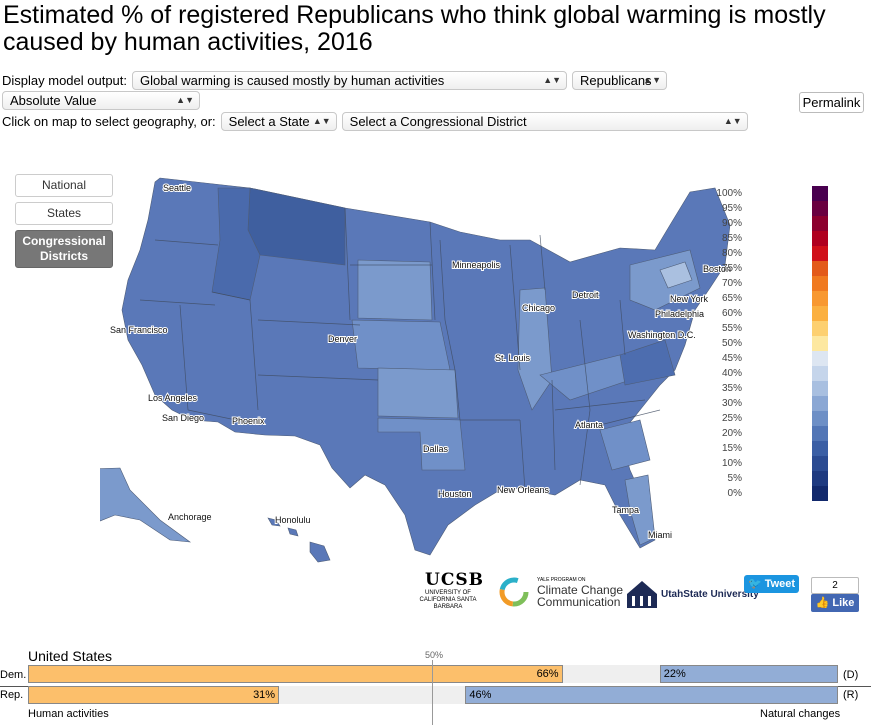 The image size is (871, 725). I want to click on legend-label: 65%, so click(731, 298).